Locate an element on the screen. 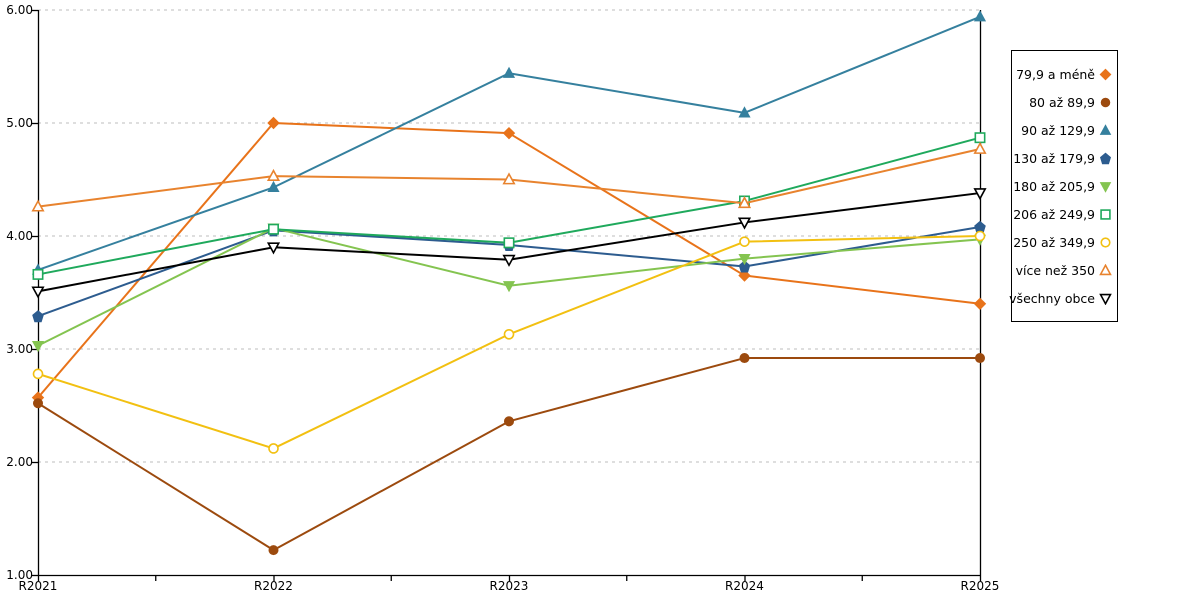  legend-item: 80 až 89,9 is located at coordinates (1062, 102).